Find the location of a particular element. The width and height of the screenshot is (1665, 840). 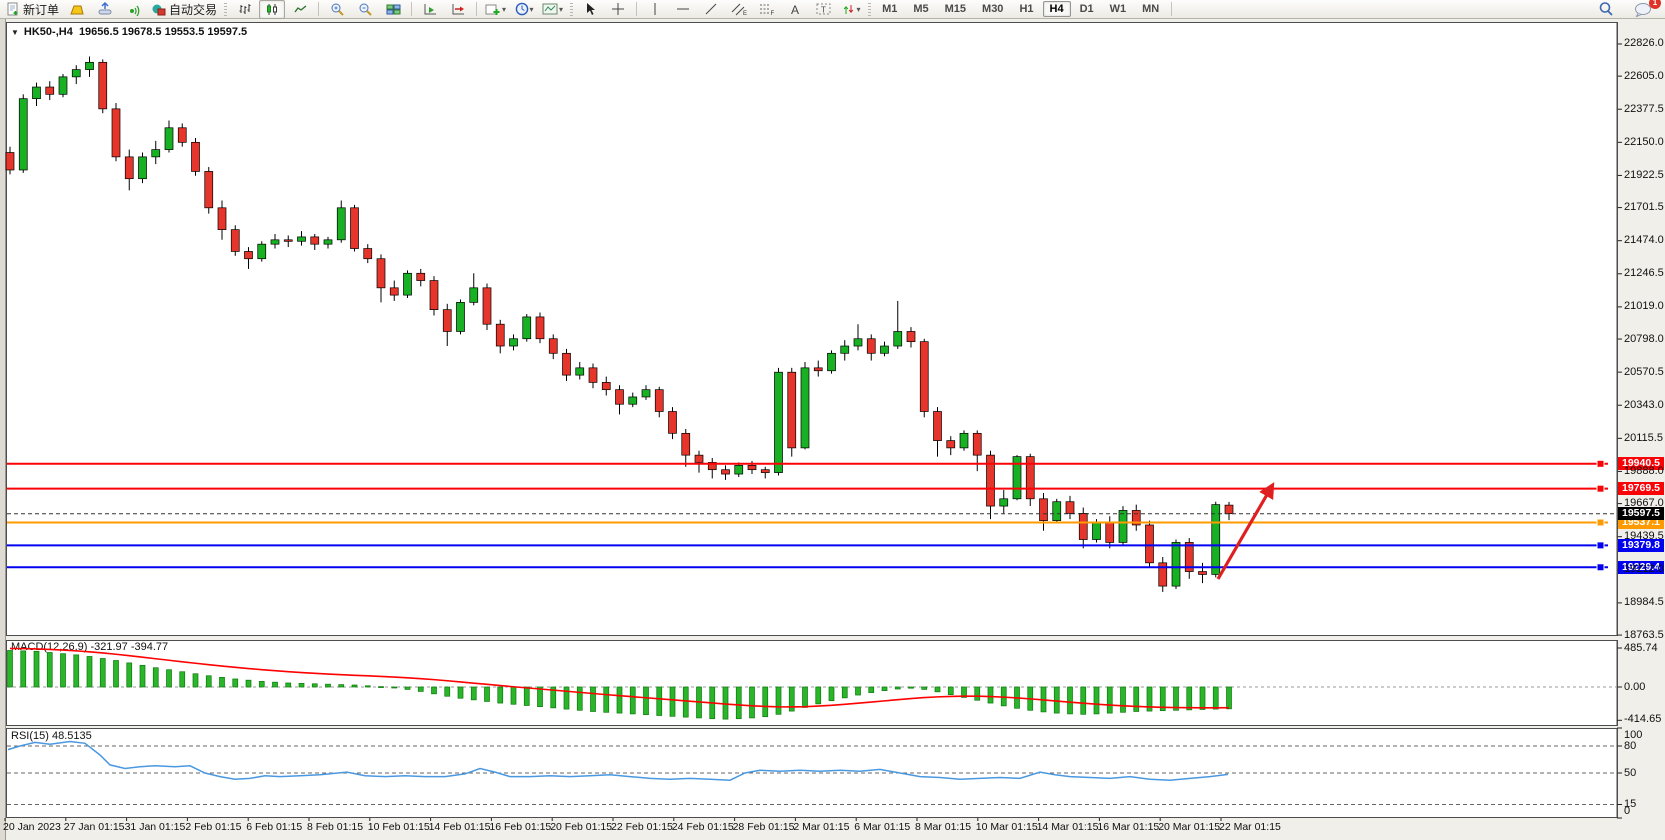

timeframe-h1-button: H1 is located at coordinates (1026, 9).